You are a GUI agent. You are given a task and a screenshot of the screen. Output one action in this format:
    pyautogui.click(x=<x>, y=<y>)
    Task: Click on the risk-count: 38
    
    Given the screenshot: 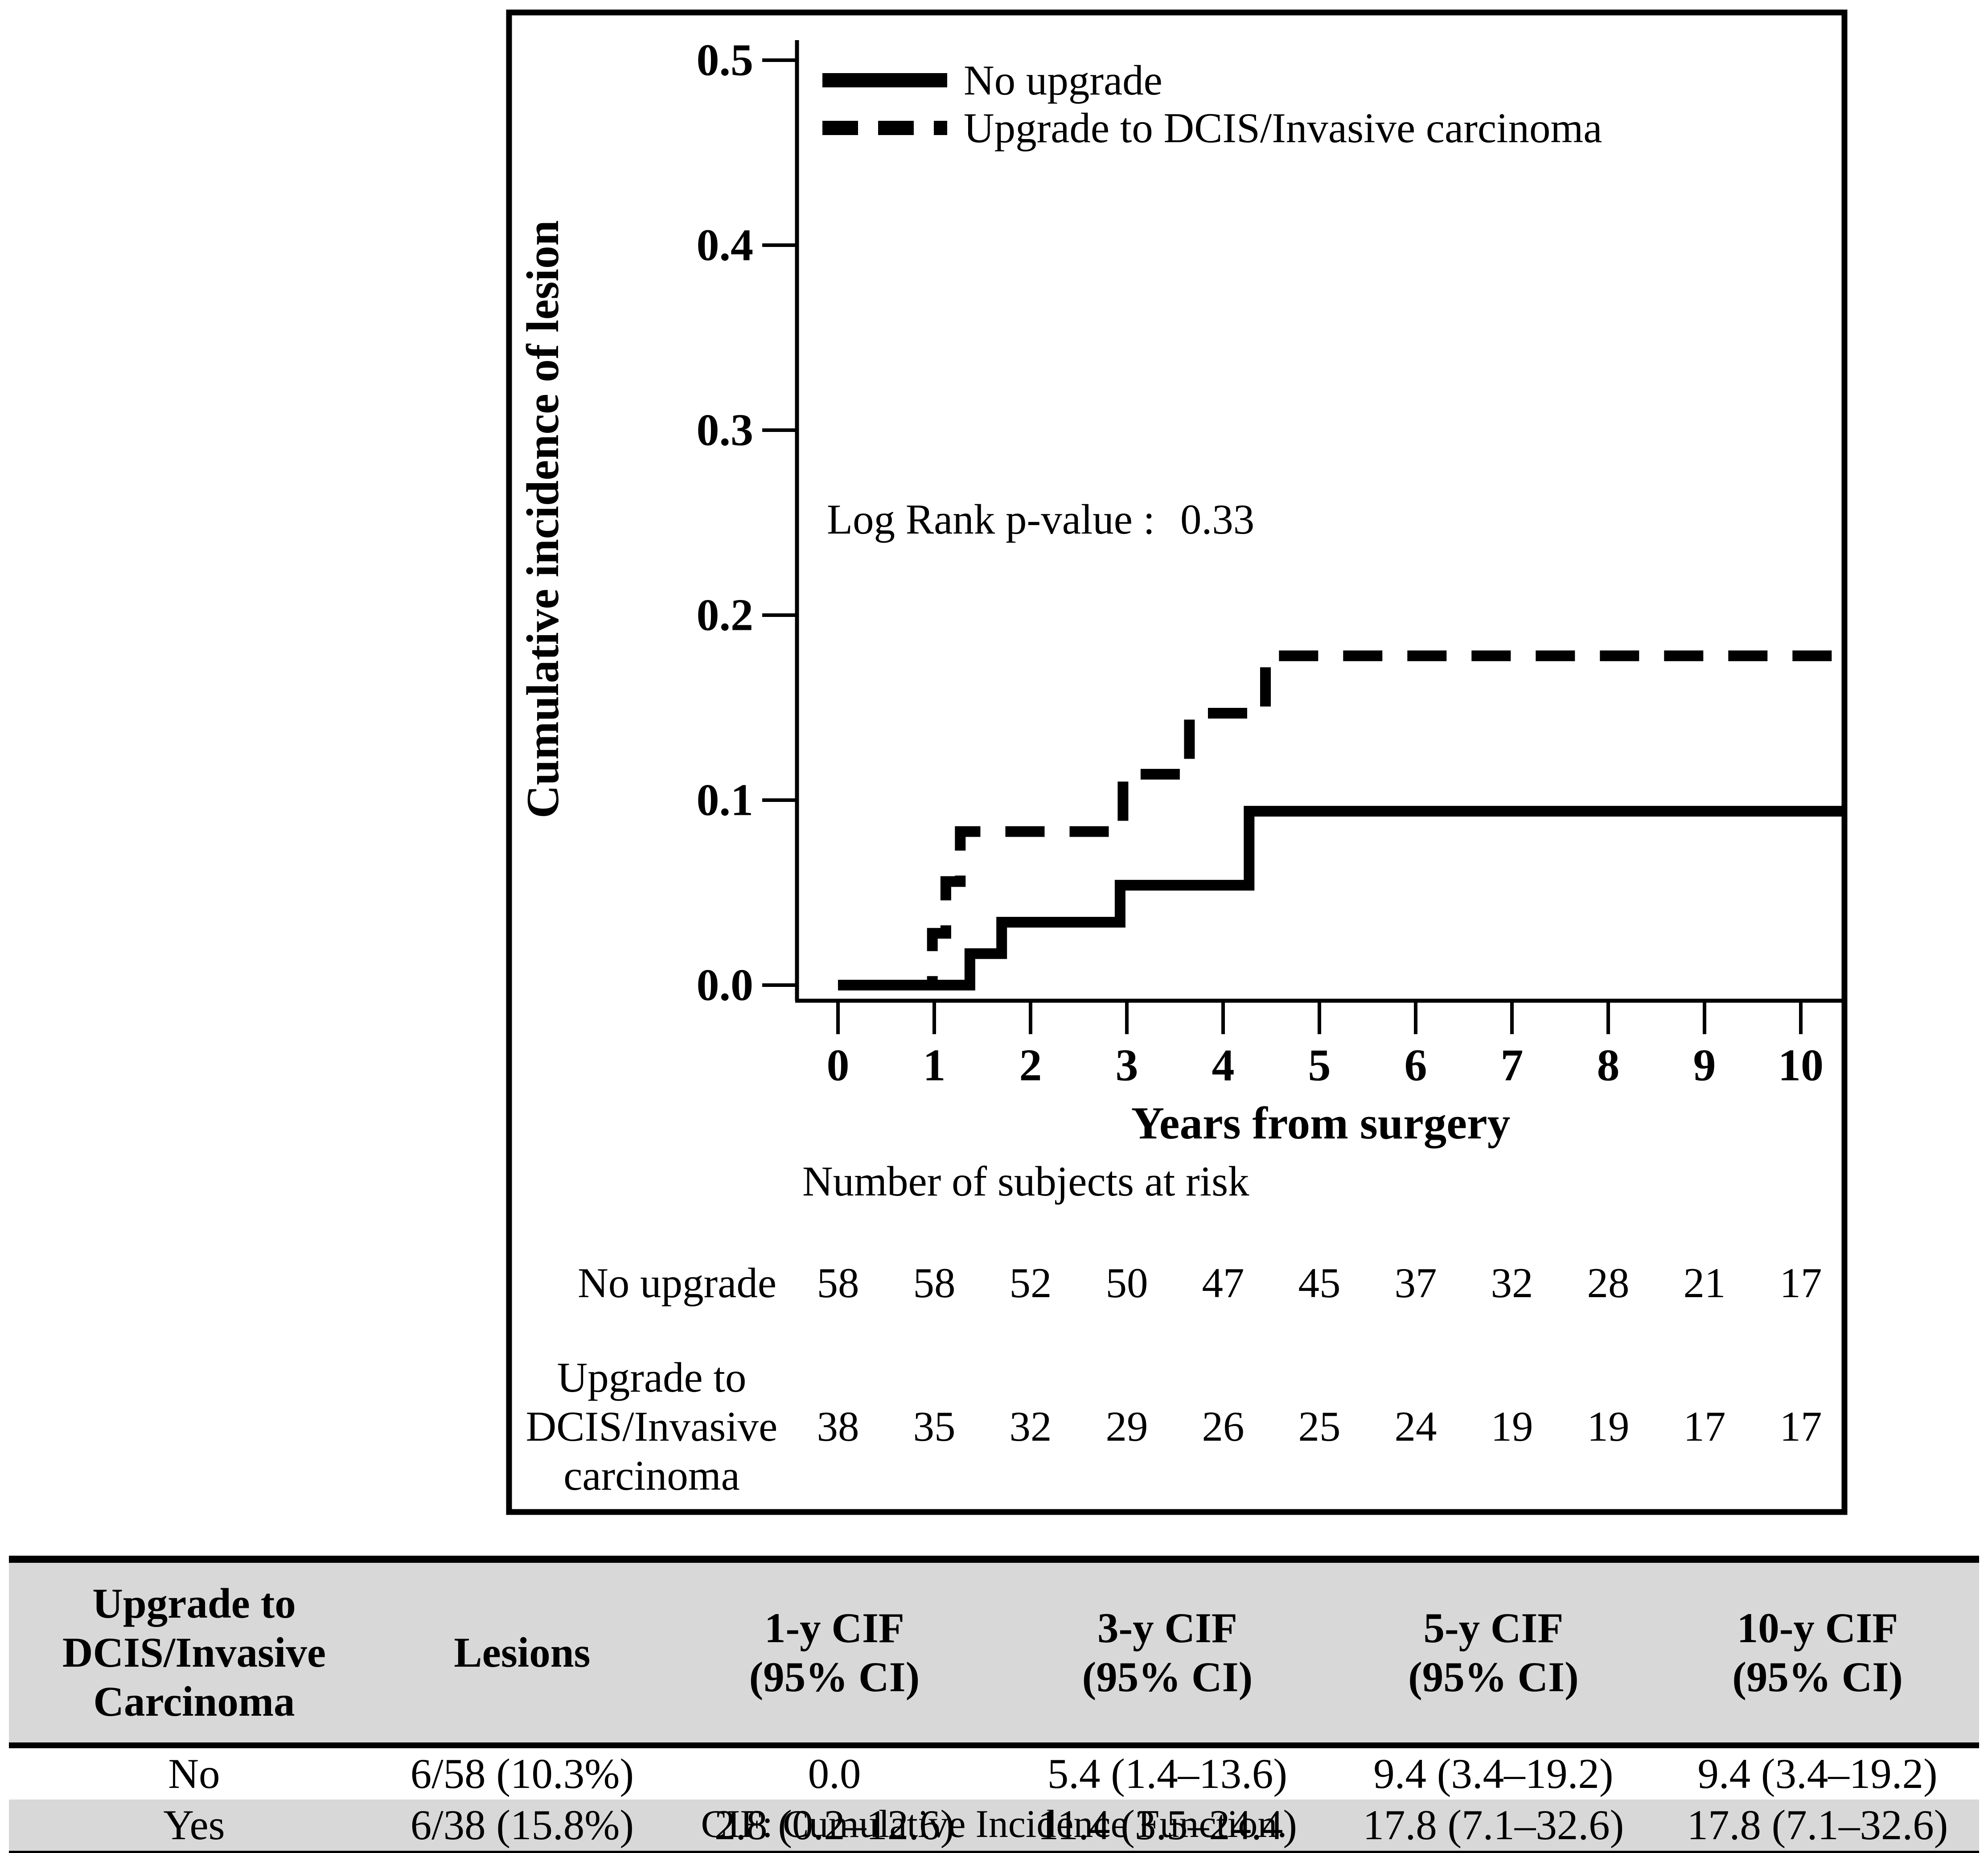 What is the action you would take?
    pyautogui.click(x=838, y=1426)
    